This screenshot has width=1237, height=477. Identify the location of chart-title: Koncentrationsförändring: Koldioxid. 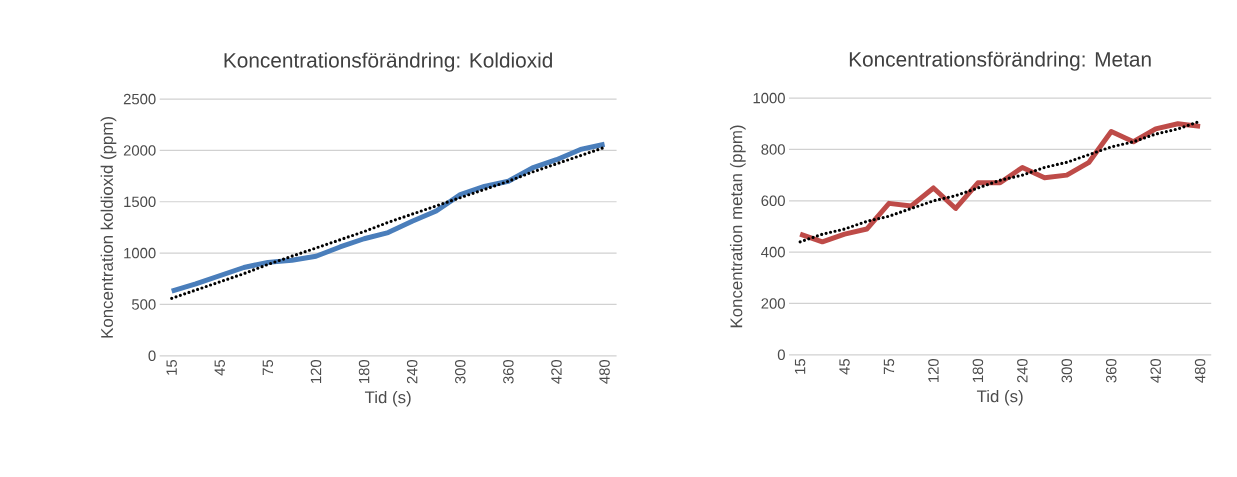
(388, 62).